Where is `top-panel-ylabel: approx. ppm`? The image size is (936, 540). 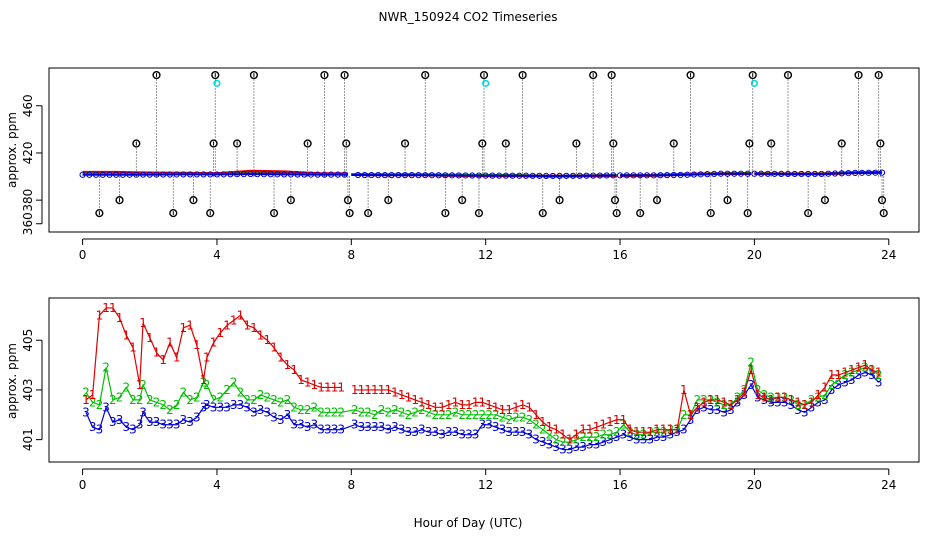
top-panel-ylabel: approx. ppm is located at coordinates (12, 150).